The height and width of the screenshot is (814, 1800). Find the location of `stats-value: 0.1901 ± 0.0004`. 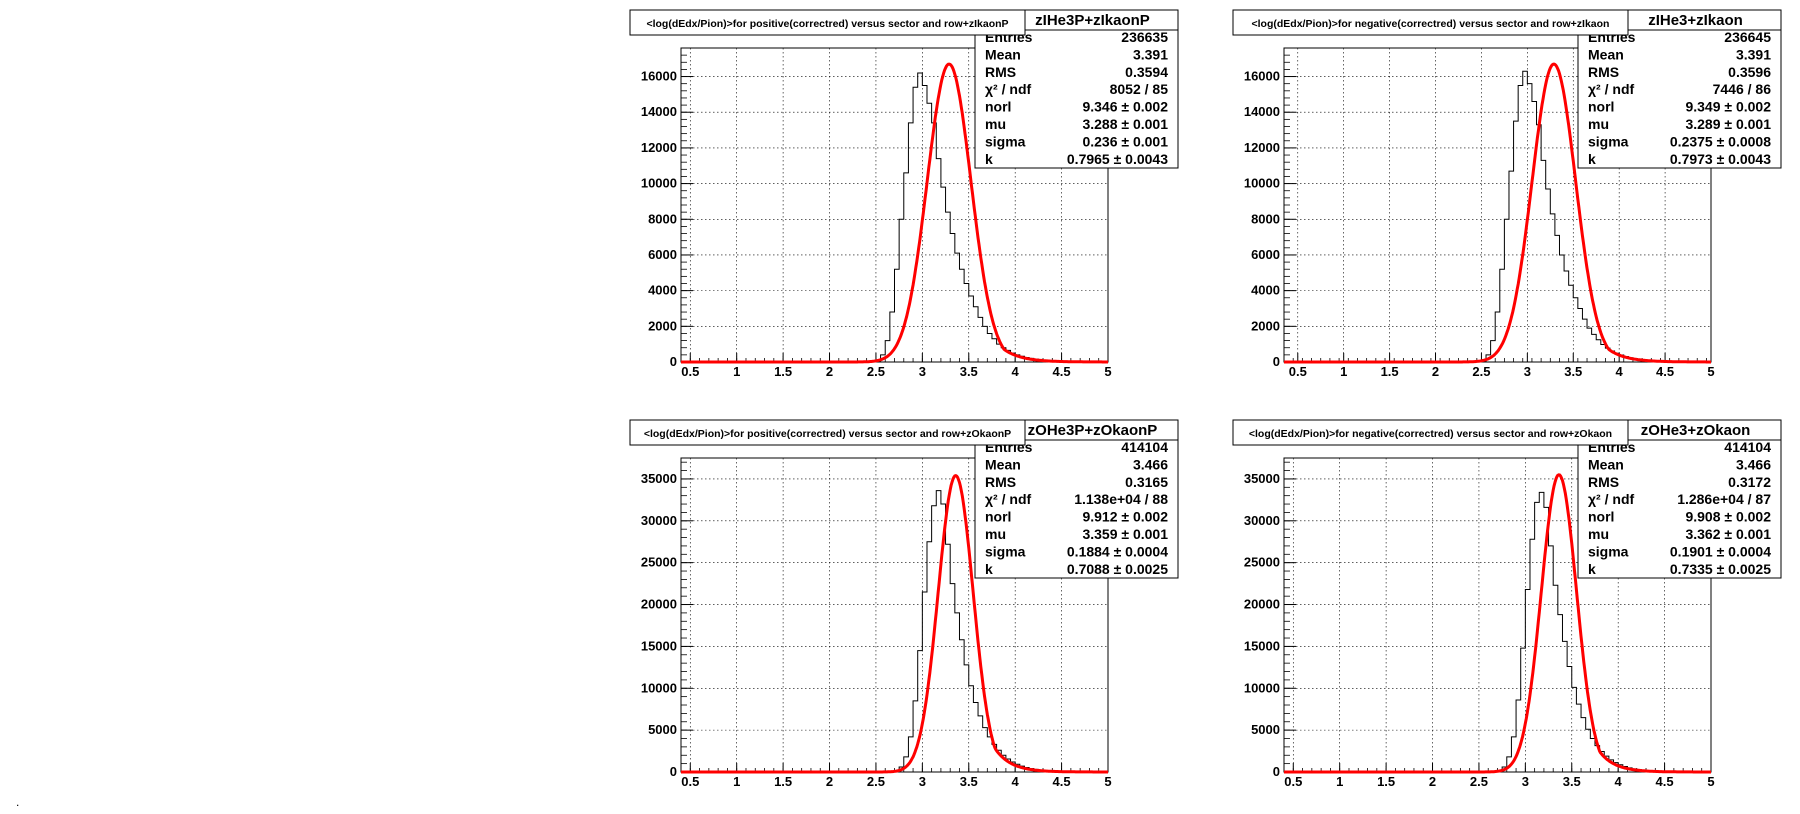

stats-value: 0.1901 ± 0.0004 is located at coordinates (1720, 551).